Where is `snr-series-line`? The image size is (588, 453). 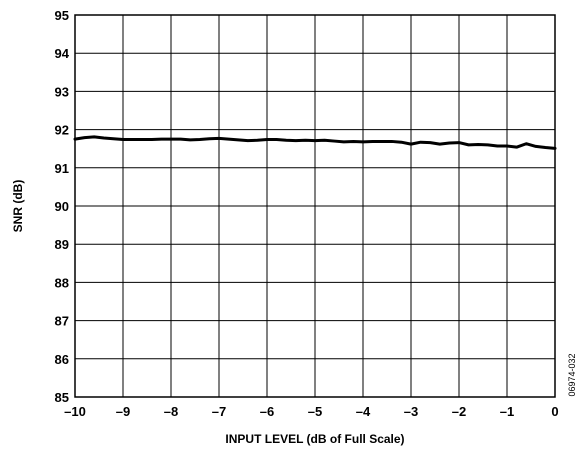
snr-series-line is located at coordinates (315, 142).